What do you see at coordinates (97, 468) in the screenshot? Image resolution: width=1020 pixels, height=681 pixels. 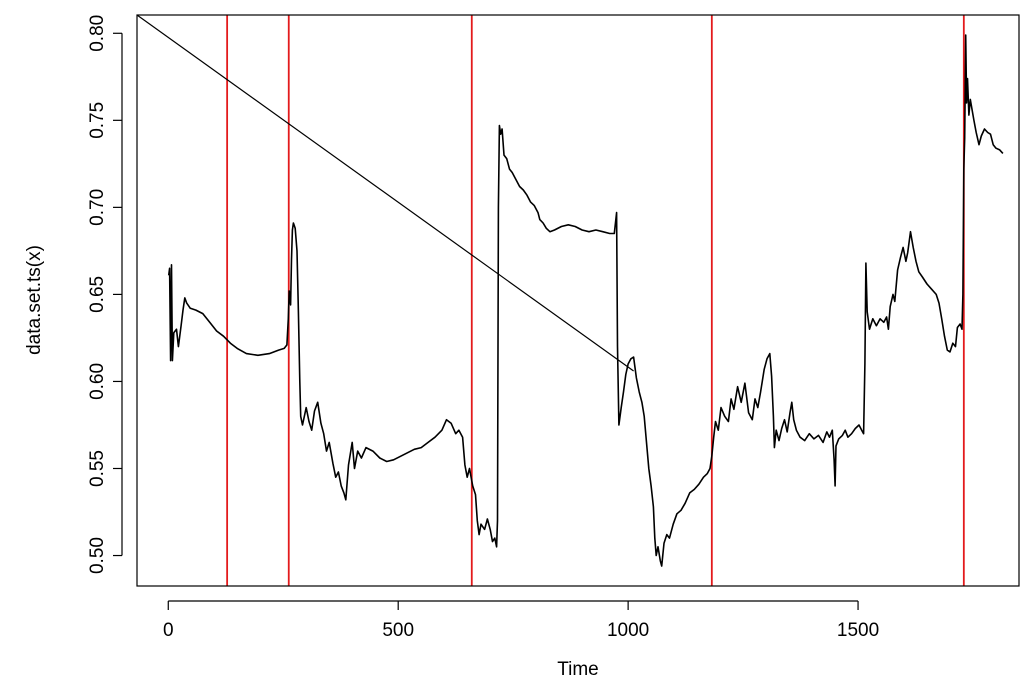 I see `y-tick-label: 0.55` at bounding box center [97, 468].